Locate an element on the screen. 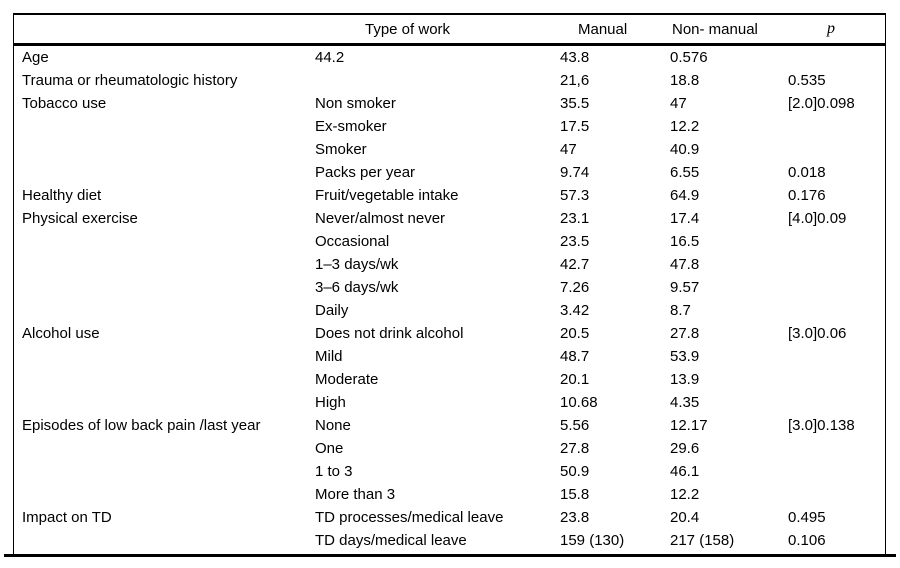 This screenshot has height=568, width=900. table-row: 1 to 3 50.9 46.1 is located at coordinates (449, 471).